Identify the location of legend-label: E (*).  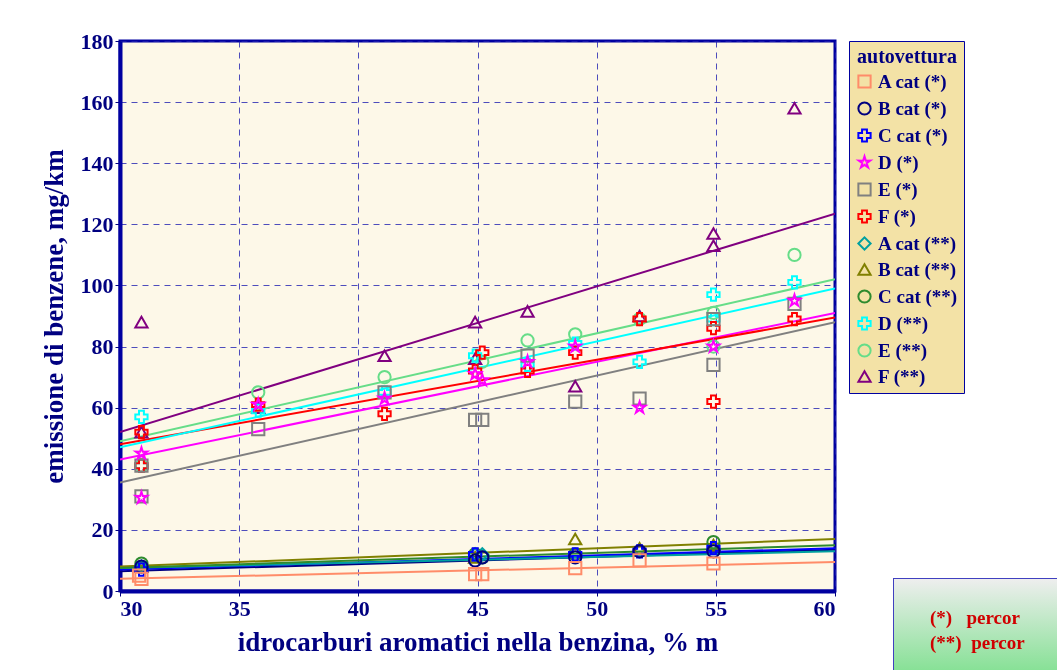
(898, 189).